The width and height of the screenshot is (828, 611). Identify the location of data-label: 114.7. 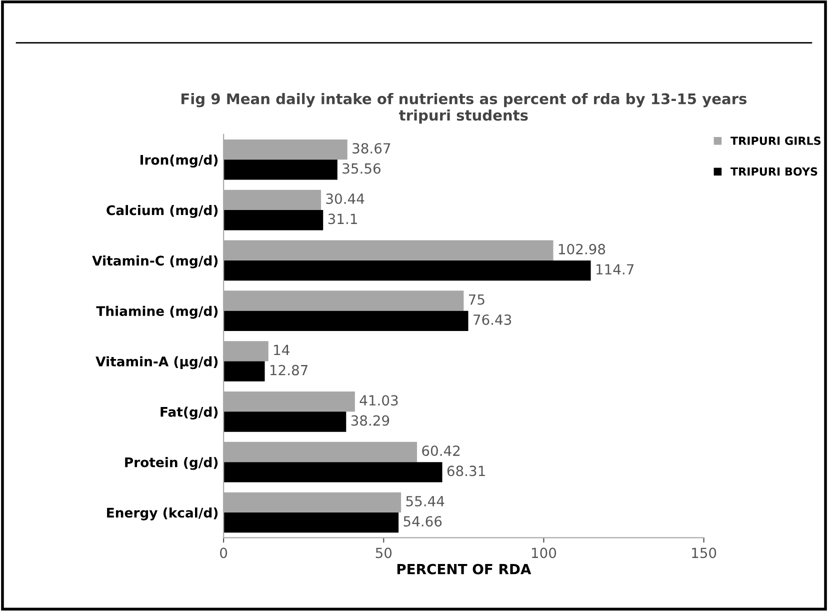
(615, 269).